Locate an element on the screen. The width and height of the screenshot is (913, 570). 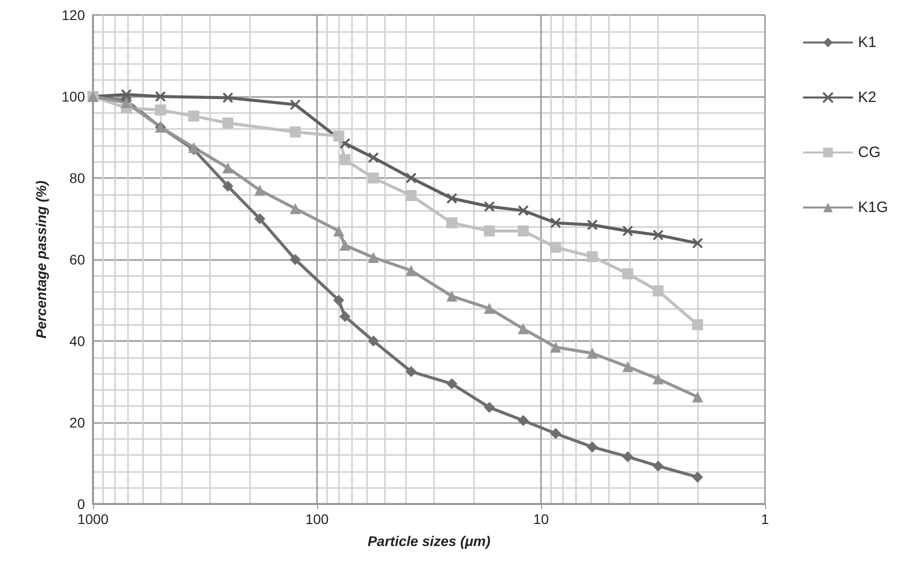
legend-label: CG is located at coordinates (869, 152).